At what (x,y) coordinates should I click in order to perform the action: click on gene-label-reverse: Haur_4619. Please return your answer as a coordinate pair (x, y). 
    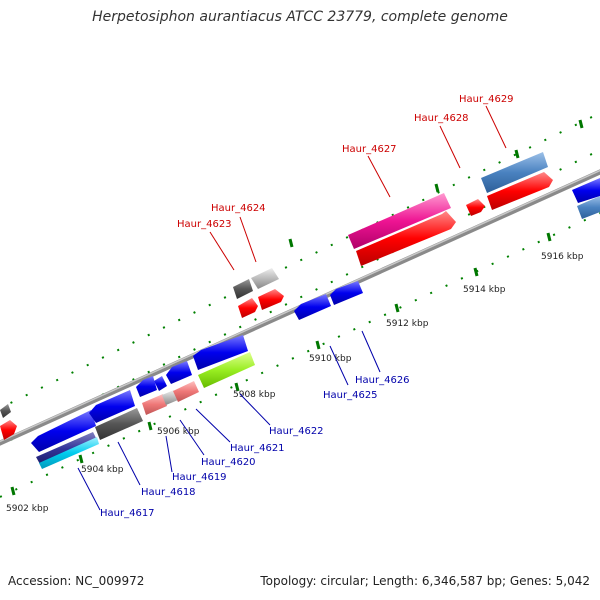
    Looking at the image, I should click on (199, 477).